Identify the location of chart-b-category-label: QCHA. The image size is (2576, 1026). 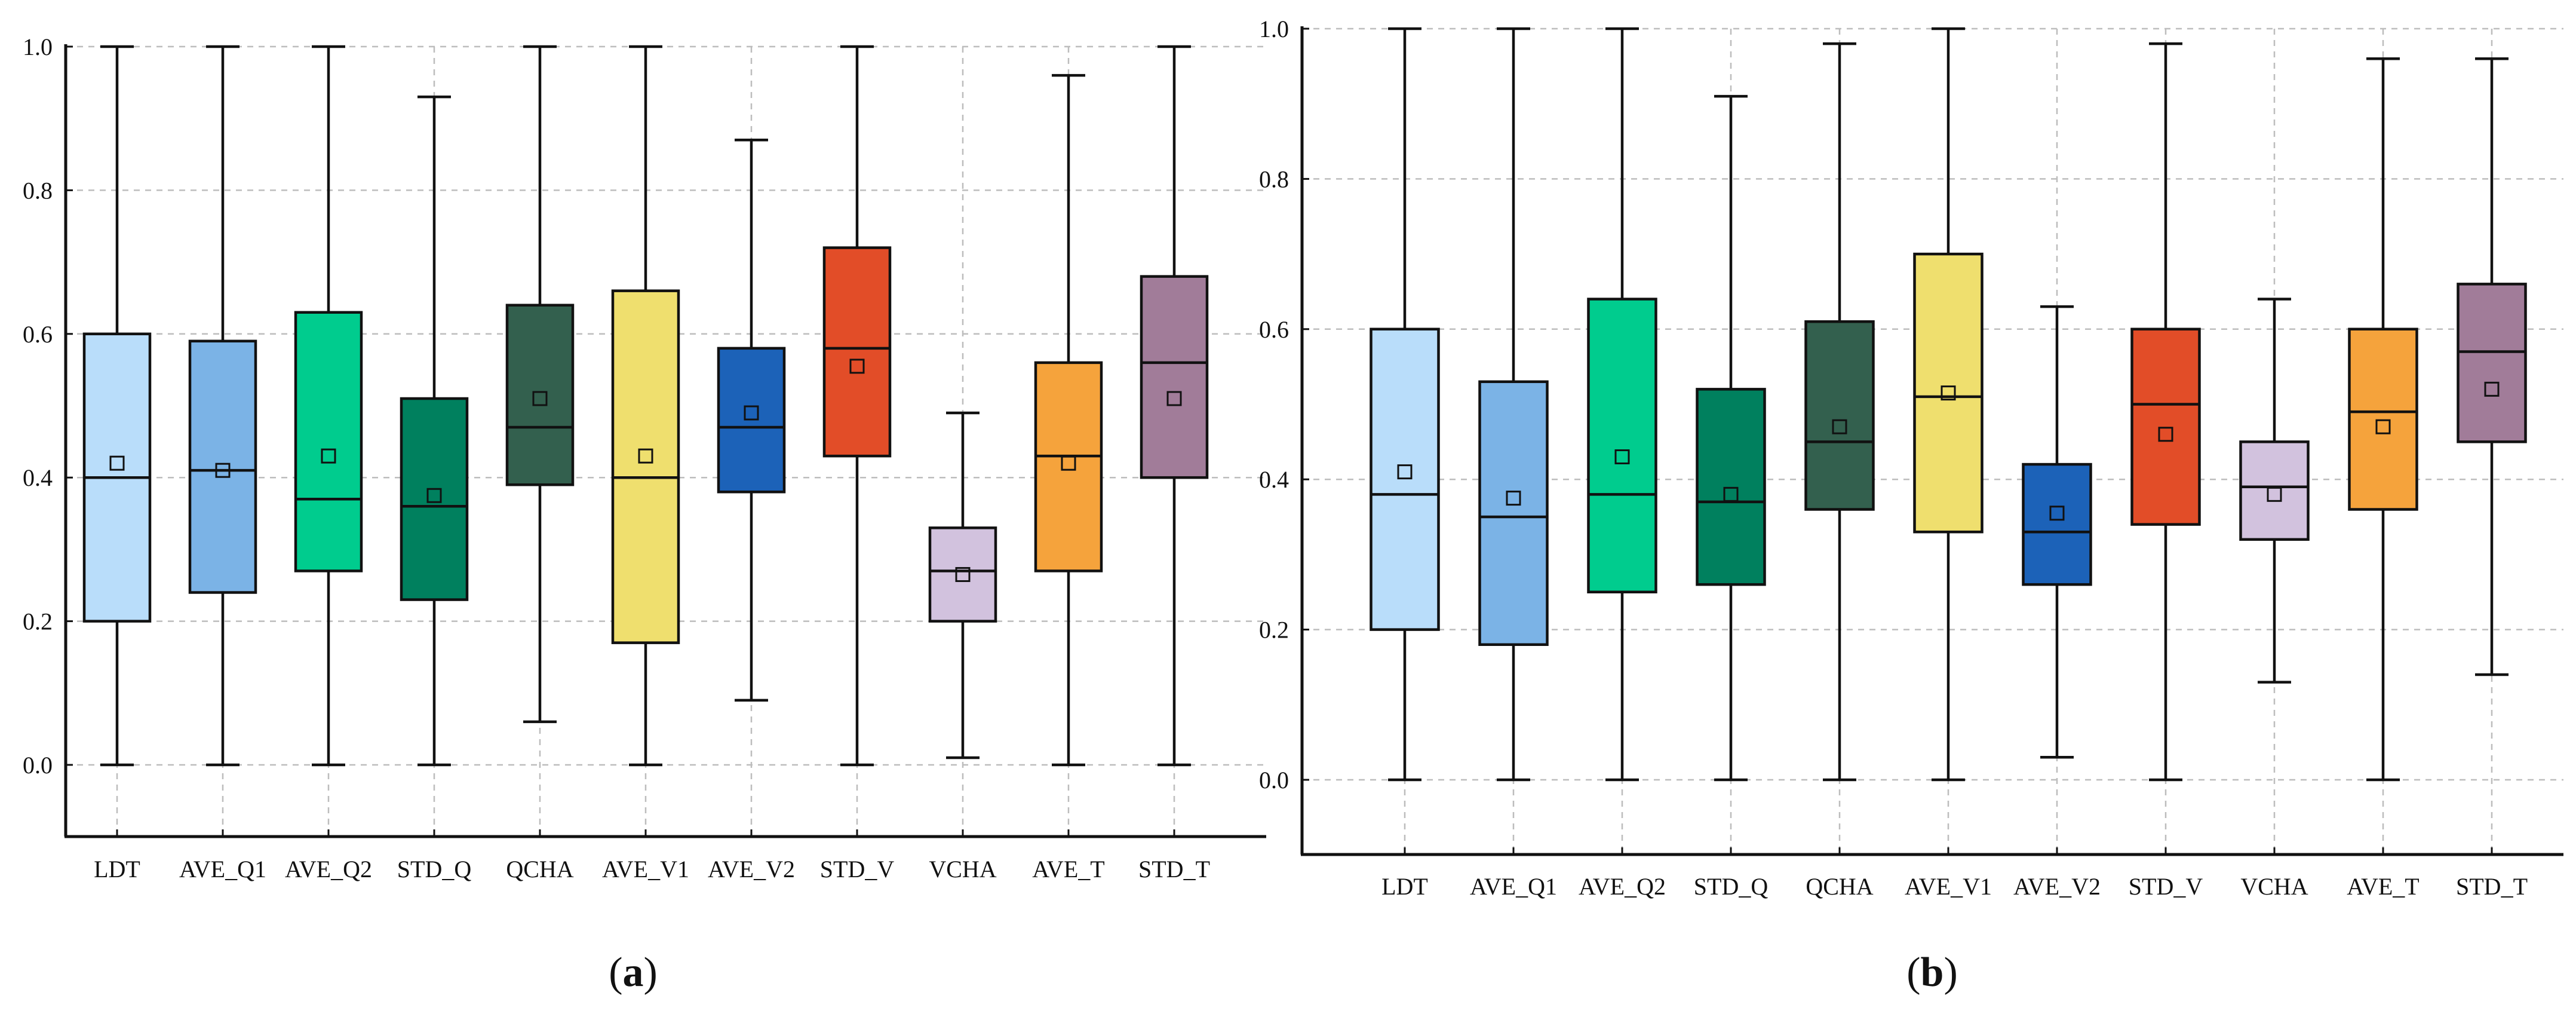
(1840, 886).